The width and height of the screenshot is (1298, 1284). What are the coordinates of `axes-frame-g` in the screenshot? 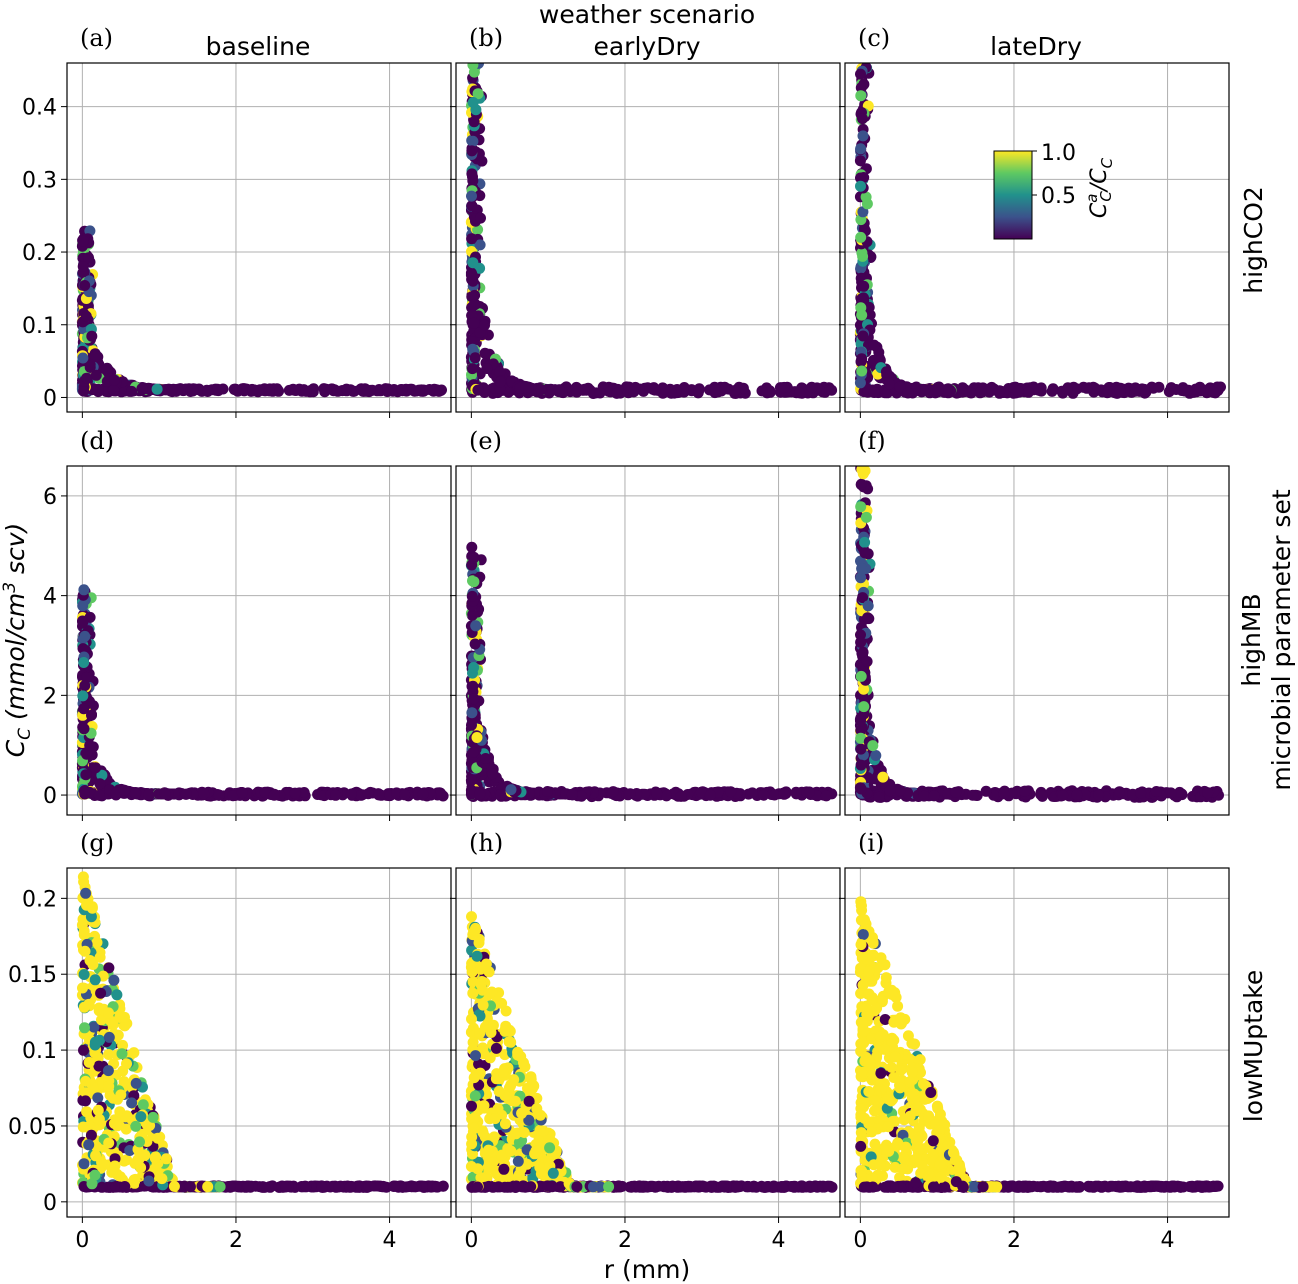 It's located at (259, 1042).